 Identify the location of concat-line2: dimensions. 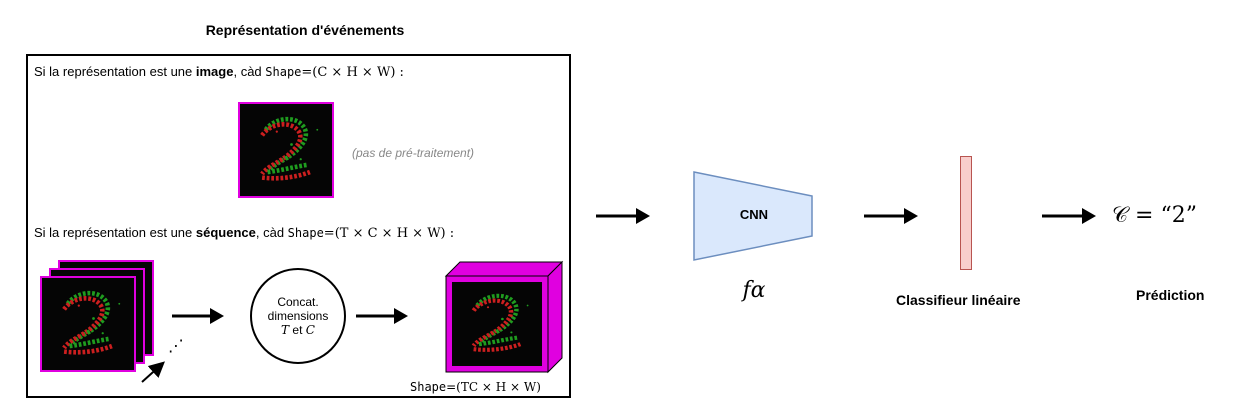
(298, 316).